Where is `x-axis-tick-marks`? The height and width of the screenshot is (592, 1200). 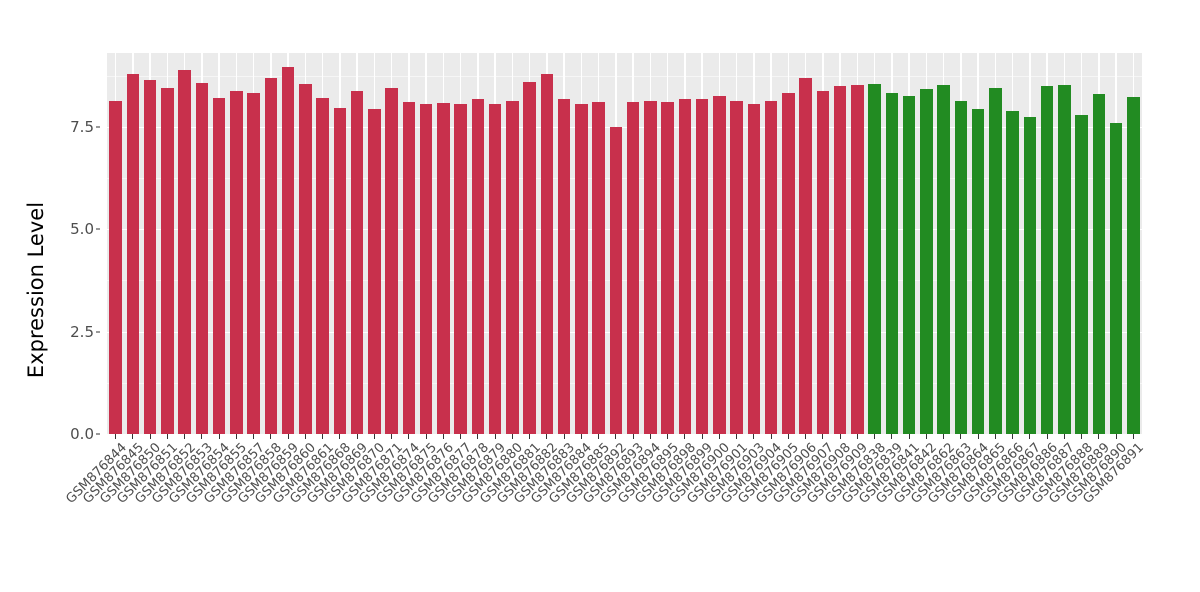
x-axis-tick-marks is located at coordinates (624, 437).